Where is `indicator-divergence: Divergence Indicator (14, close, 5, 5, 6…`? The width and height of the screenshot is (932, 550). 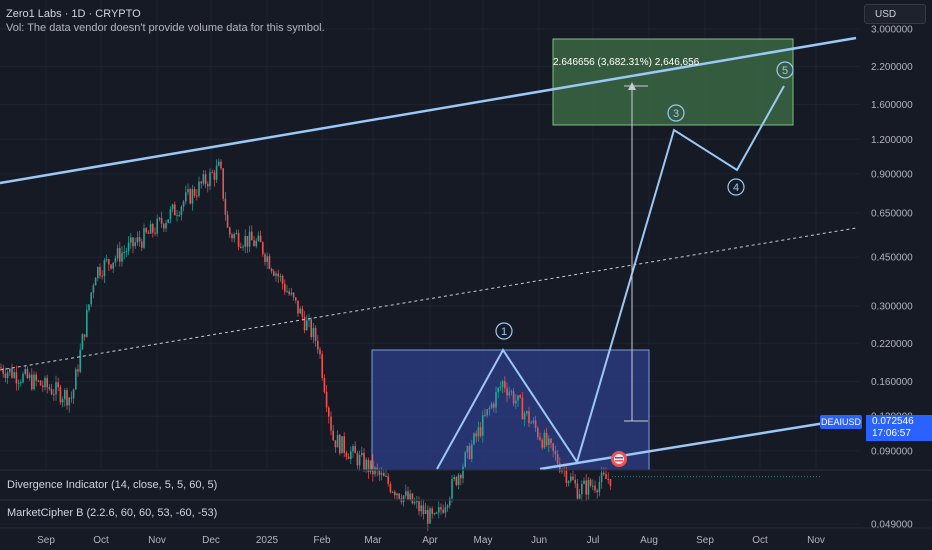 indicator-divergence: Divergence Indicator (14, close, 5, 5, 6… is located at coordinates (112, 485).